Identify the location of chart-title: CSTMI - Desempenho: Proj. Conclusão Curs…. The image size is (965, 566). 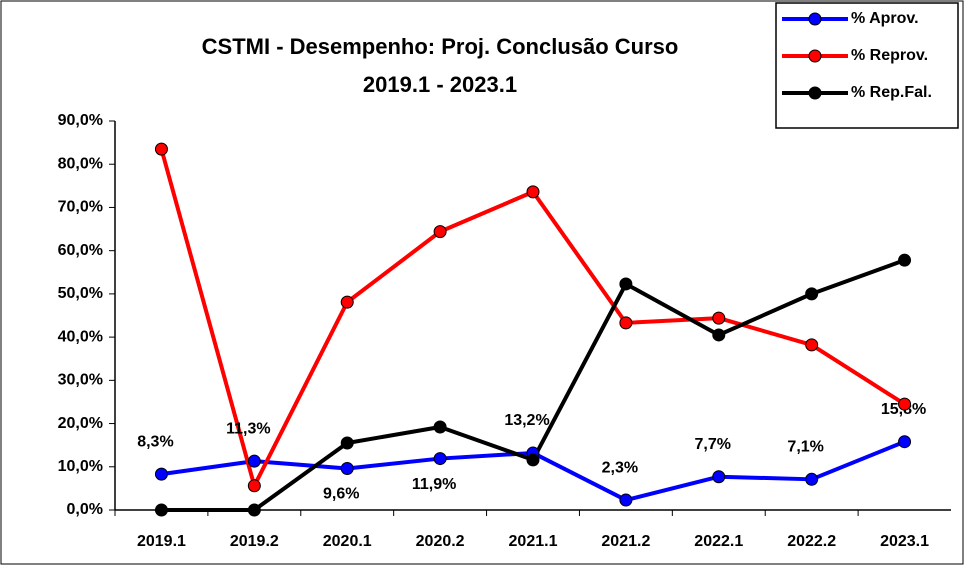
(440, 46).